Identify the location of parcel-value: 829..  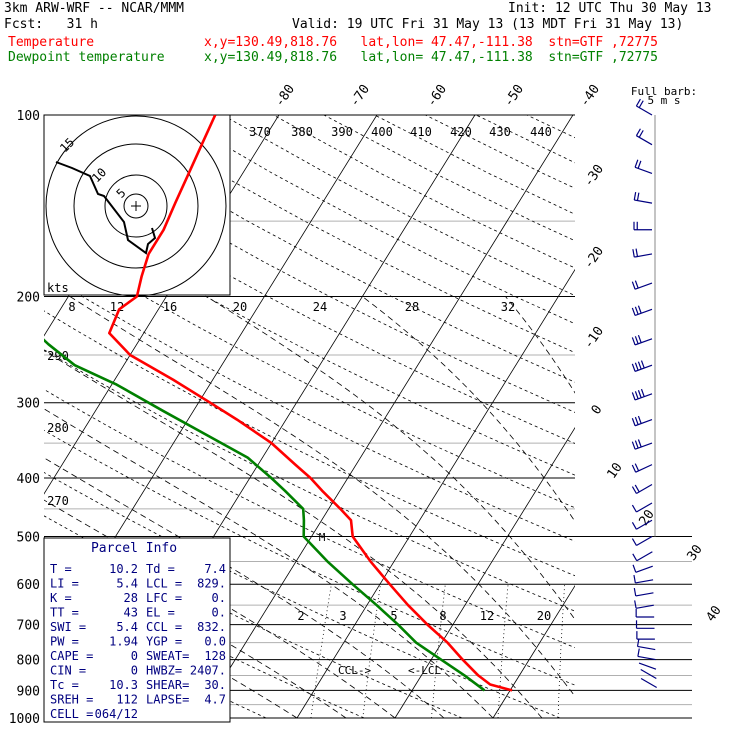
(211, 584).